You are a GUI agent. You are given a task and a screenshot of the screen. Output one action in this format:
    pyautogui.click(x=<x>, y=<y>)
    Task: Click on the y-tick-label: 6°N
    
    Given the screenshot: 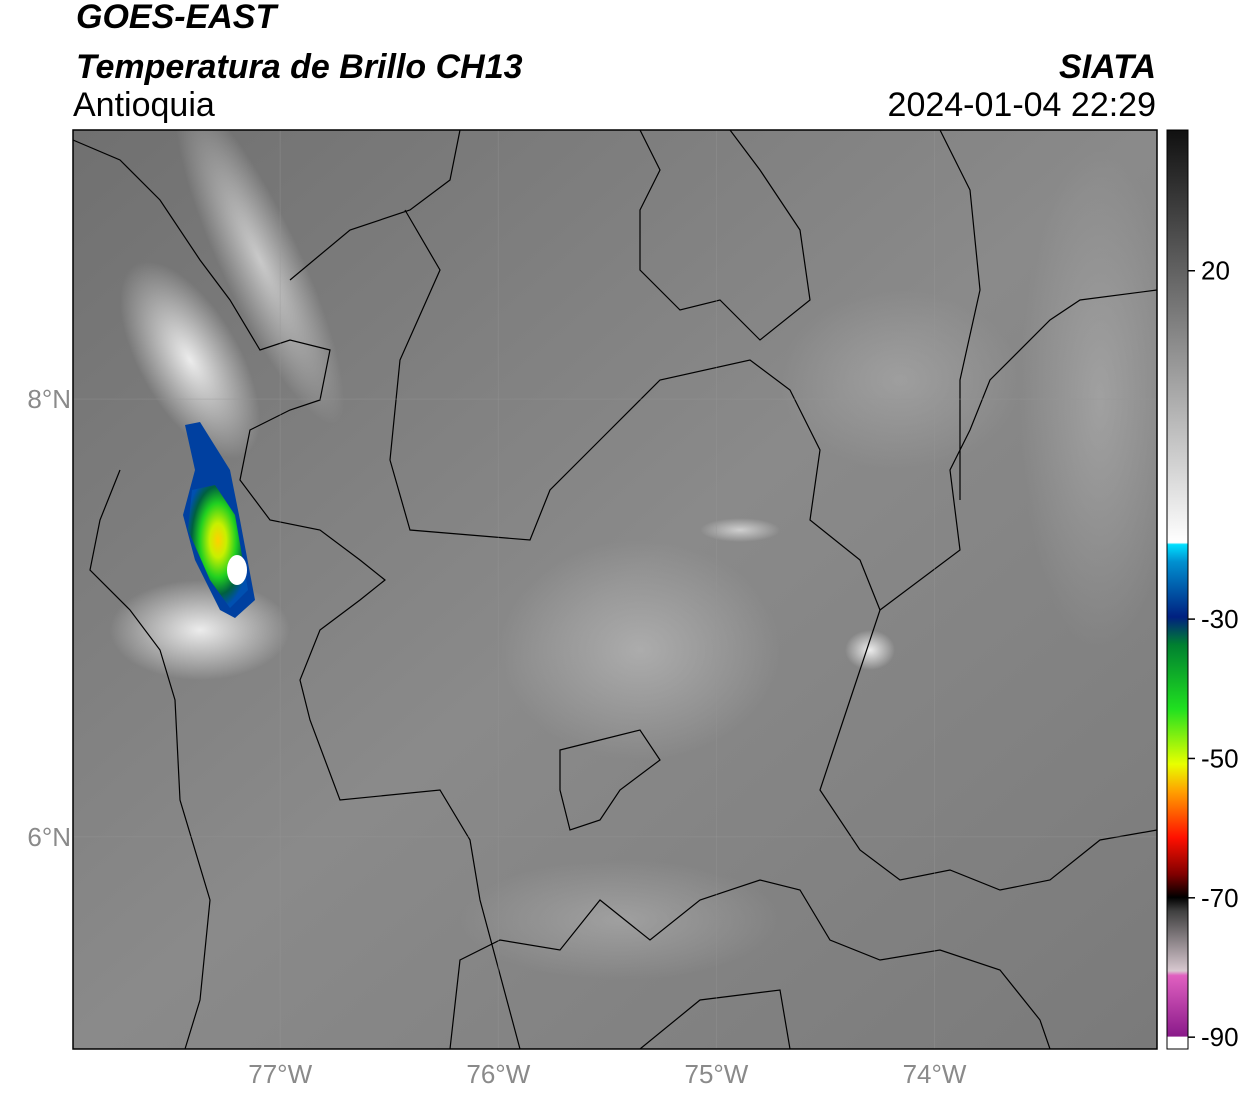 What is the action you would take?
    pyautogui.click(x=49, y=837)
    